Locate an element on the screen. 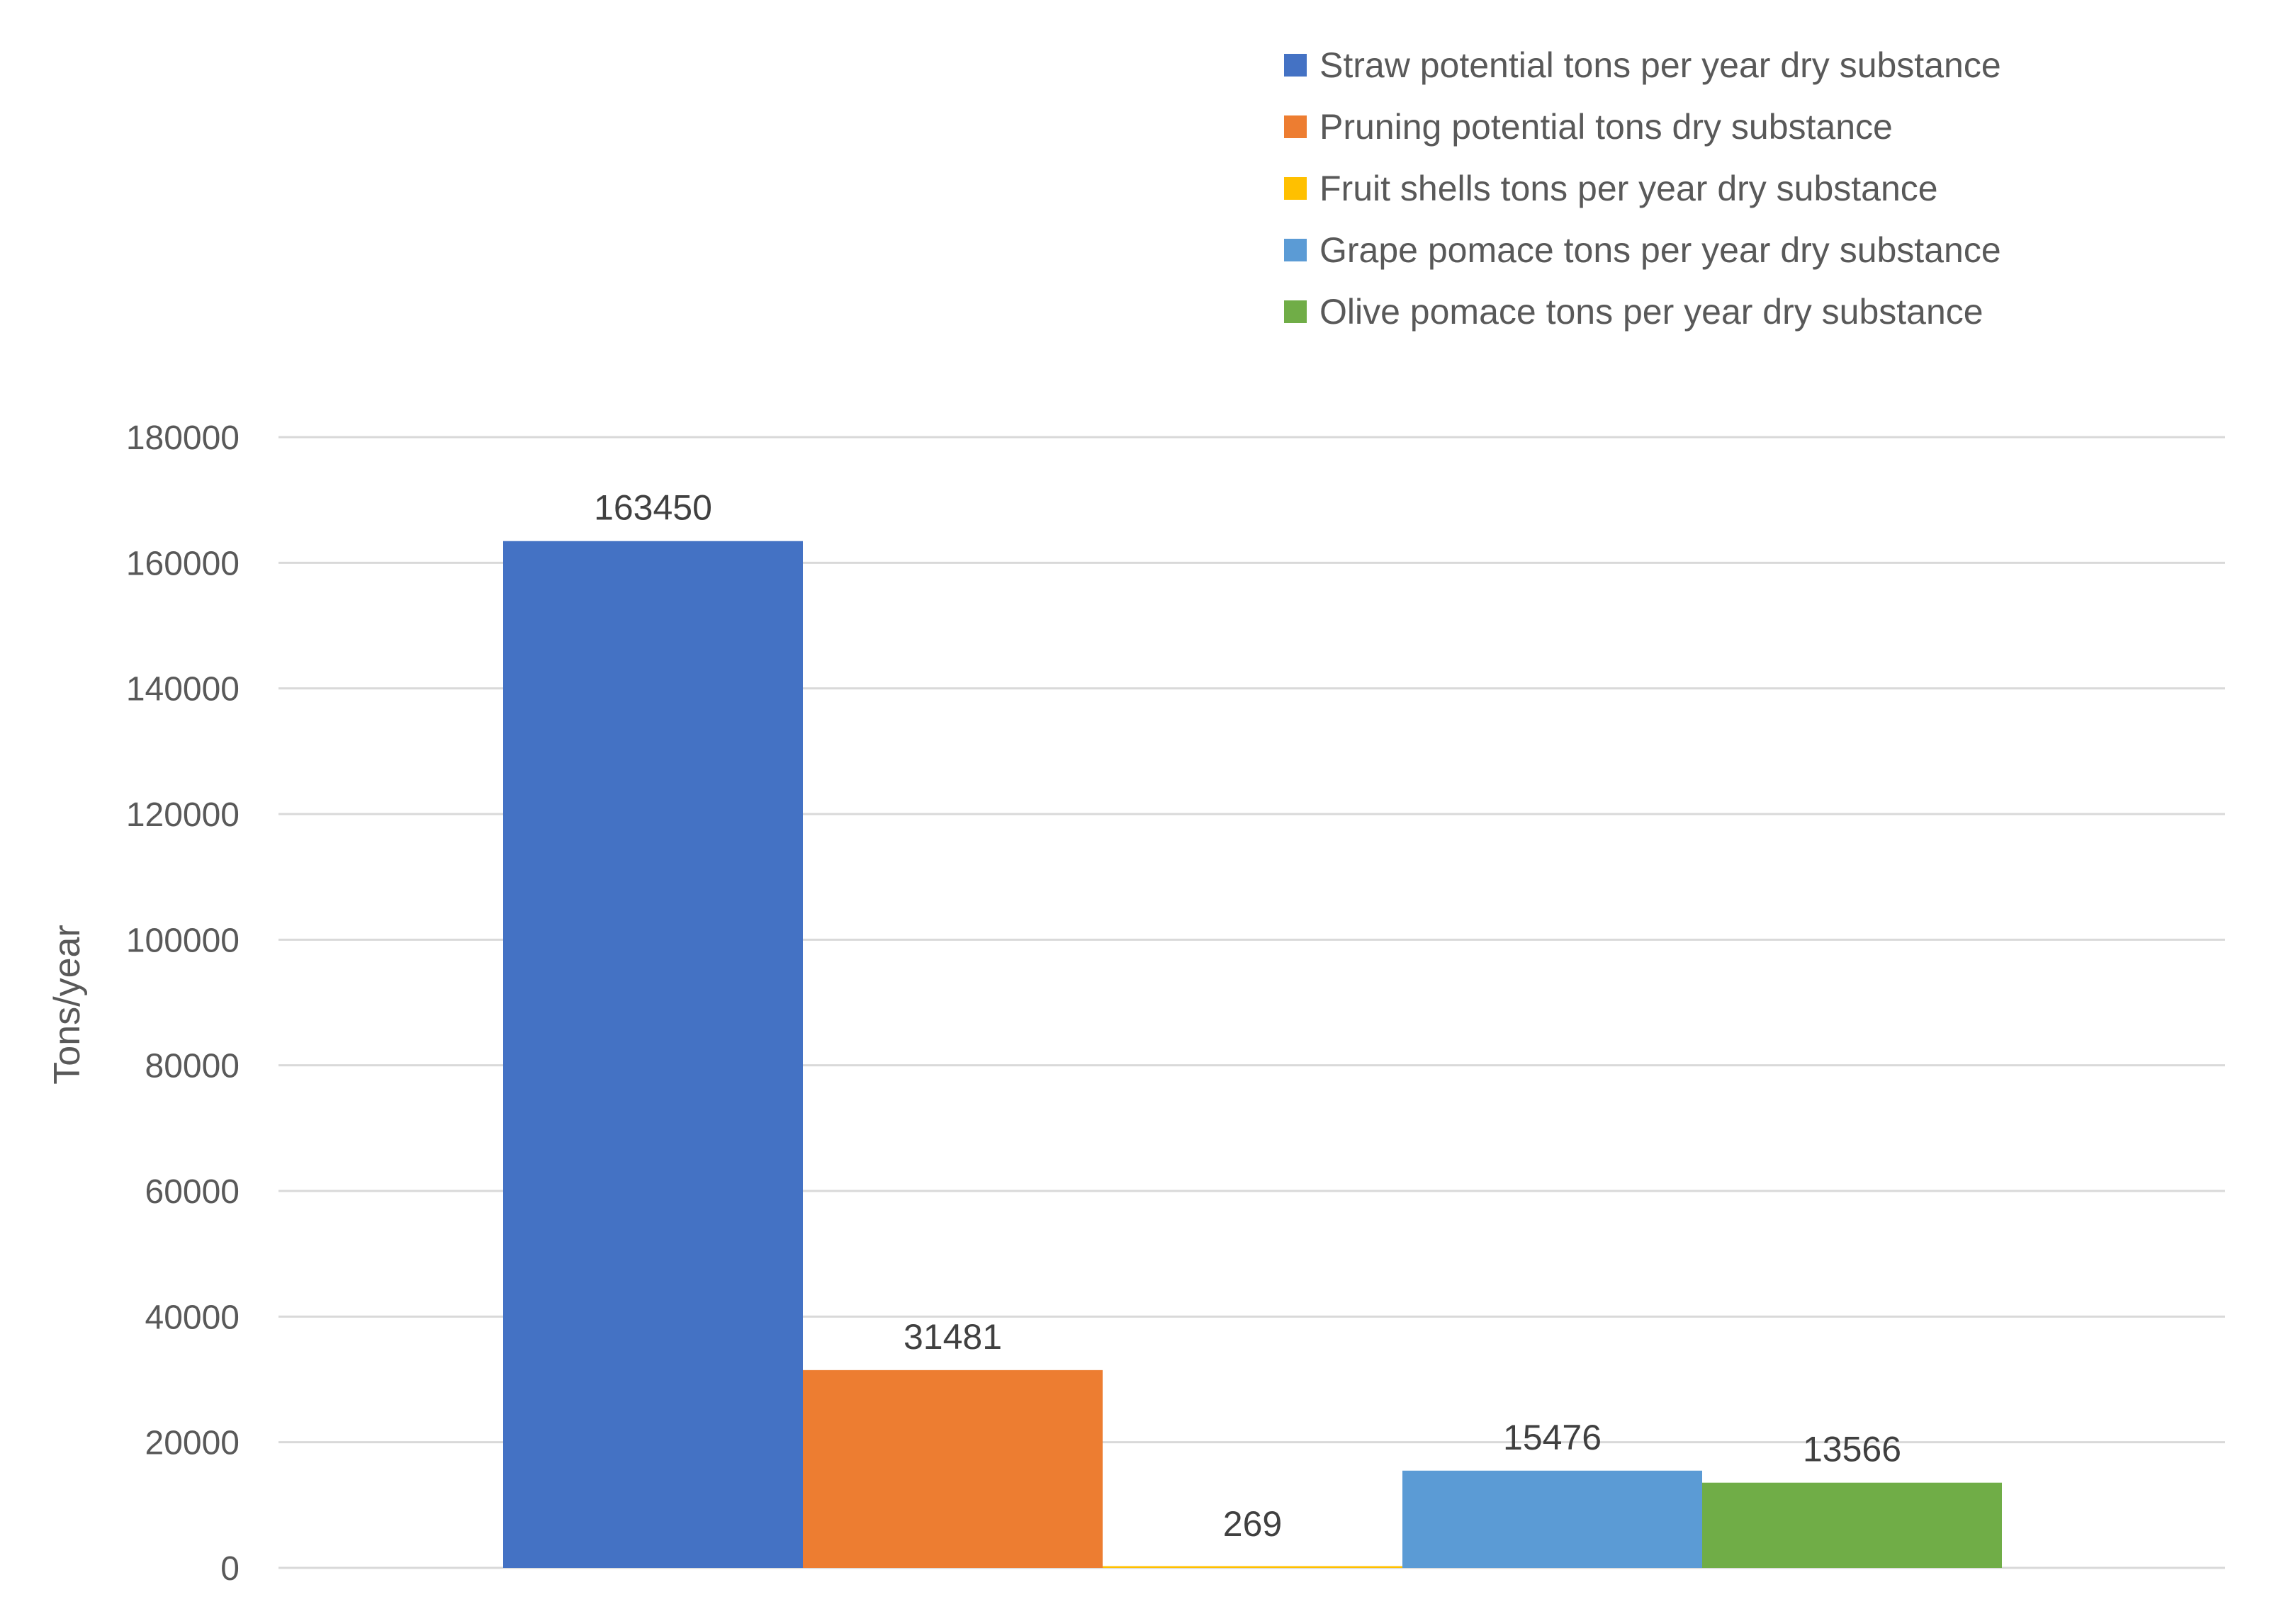  legend-label-5: Olive pomace tons per year dry substance is located at coordinates (1651, 312).